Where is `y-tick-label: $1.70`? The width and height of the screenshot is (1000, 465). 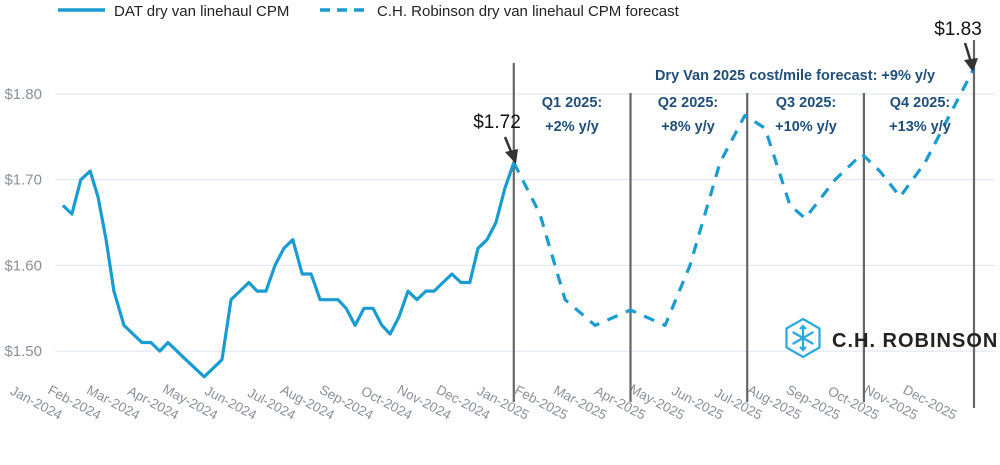
y-tick-label: $1.70 is located at coordinates (23, 180).